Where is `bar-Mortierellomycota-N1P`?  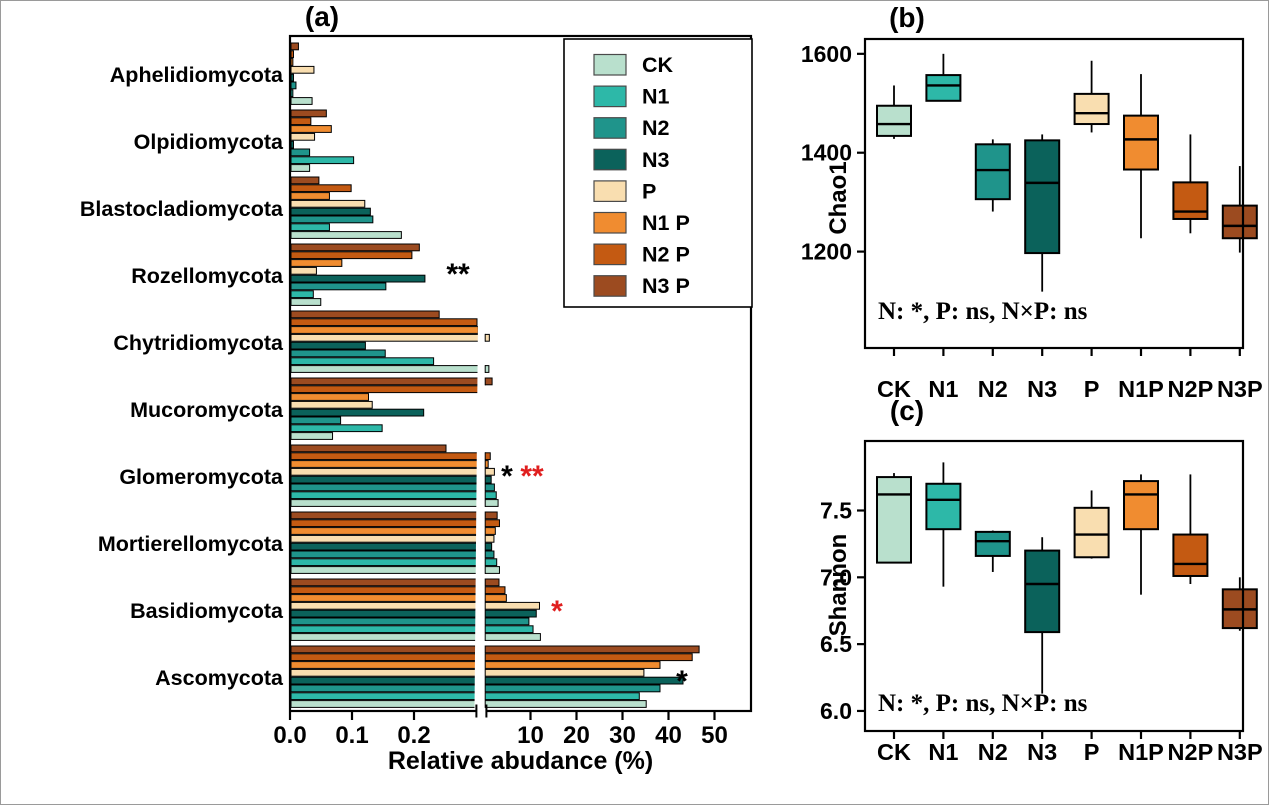 bar-Mortierellomycota-N1P is located at coordinates (388, 531).